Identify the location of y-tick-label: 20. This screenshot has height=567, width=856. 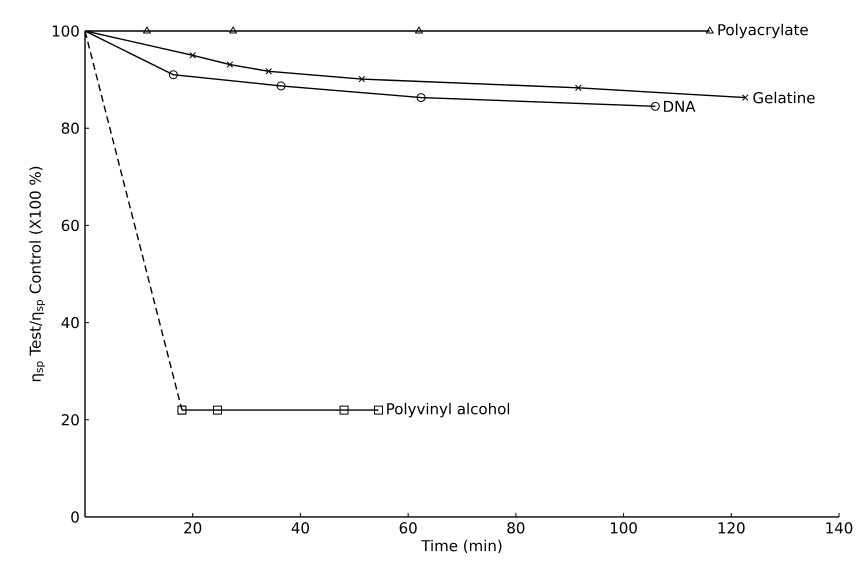
(70, 420).